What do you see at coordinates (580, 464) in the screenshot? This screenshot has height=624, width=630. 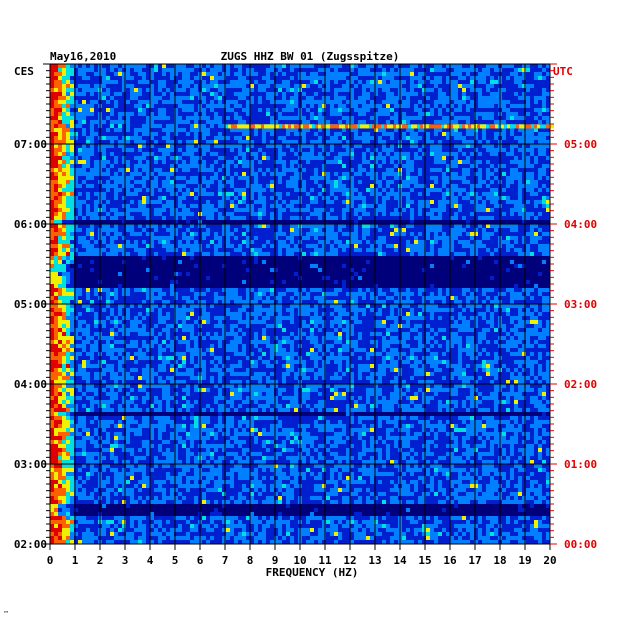 I see `right-tick-label: 01:00` at bounding box center [580, 464].